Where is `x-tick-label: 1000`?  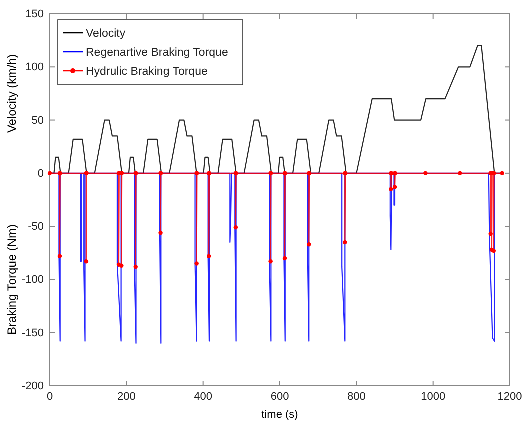
x-tick-label: 1000 is located at coordinates (433, 396).